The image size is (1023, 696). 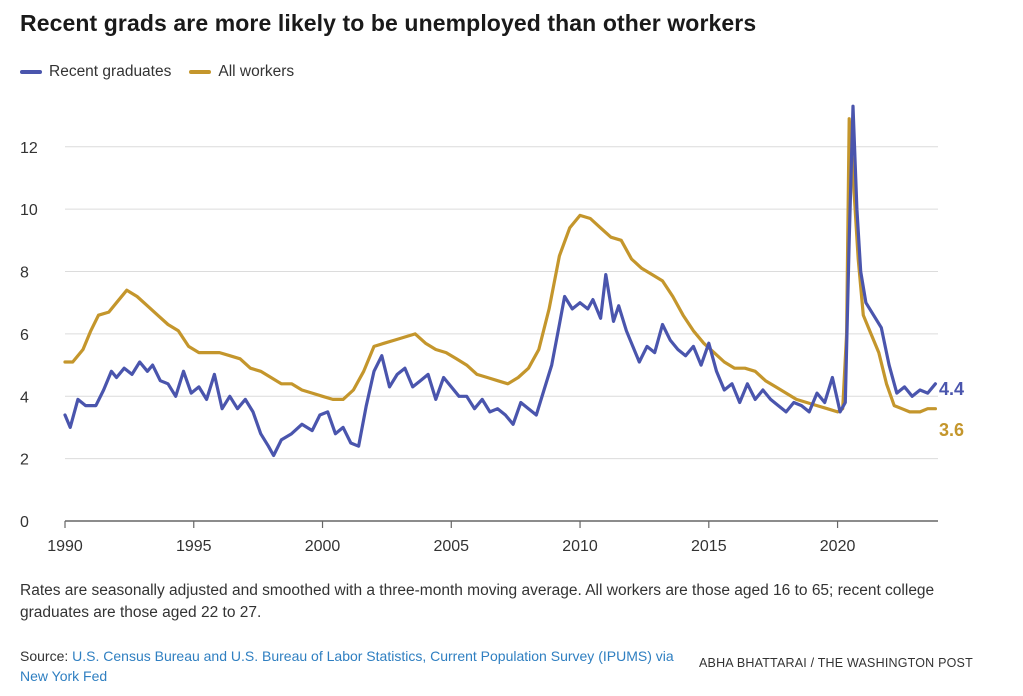 I want to click on x-tick-label: 1990, so click(x=65, y=546).